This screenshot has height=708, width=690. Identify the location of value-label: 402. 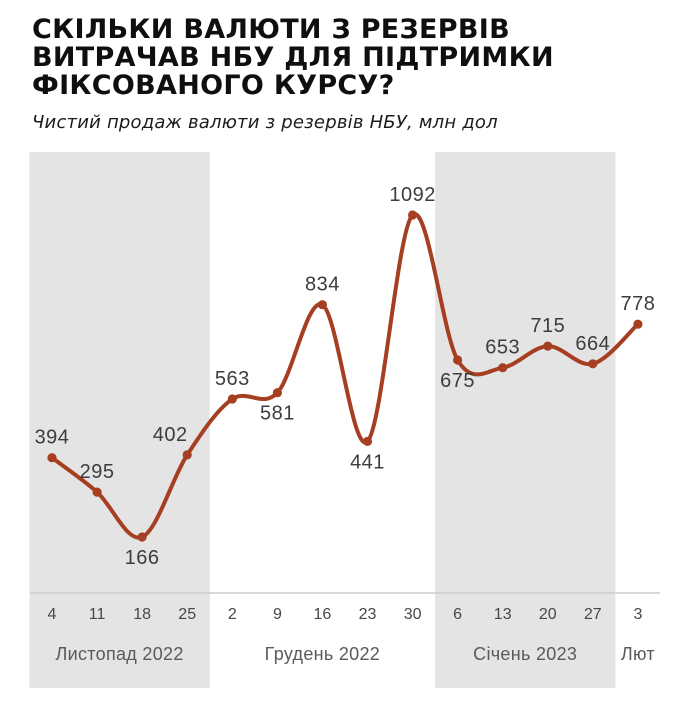
(170, 435).